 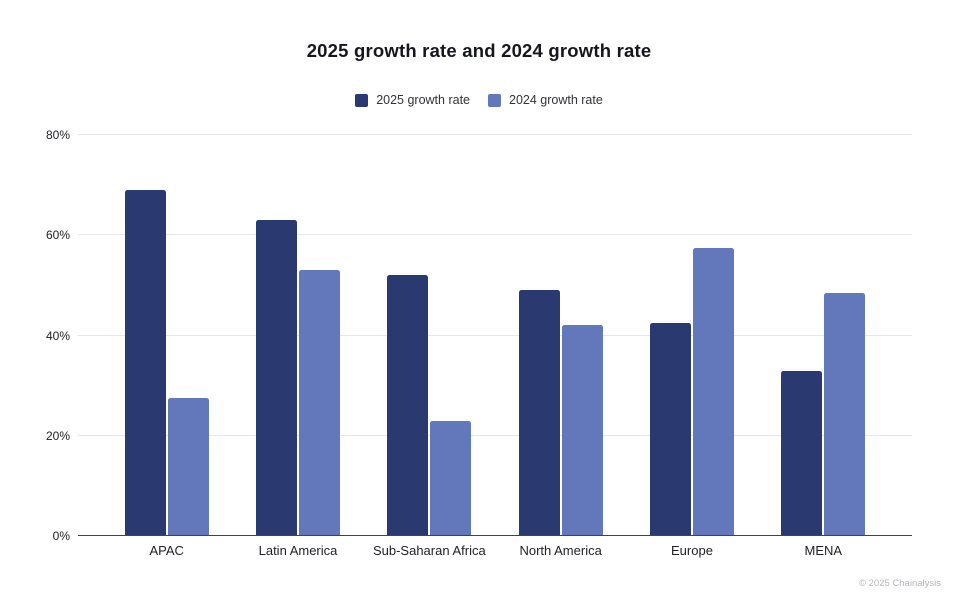 I want to click on y-tick-label-60: 60%, so click(x=57, y=235).